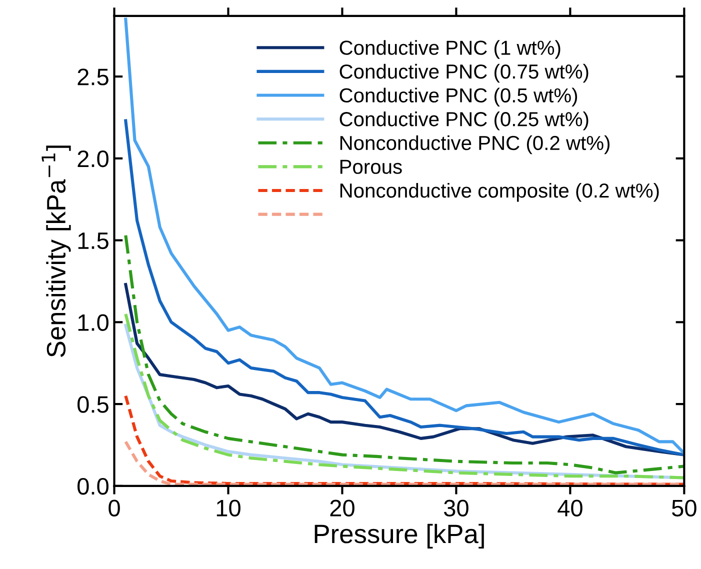 Image resolution: width=701 pixels, height=569 pixels. Describe the element at coordinates (570, 508) in the screenshot. I see `x-tick-label: 40` at that location.